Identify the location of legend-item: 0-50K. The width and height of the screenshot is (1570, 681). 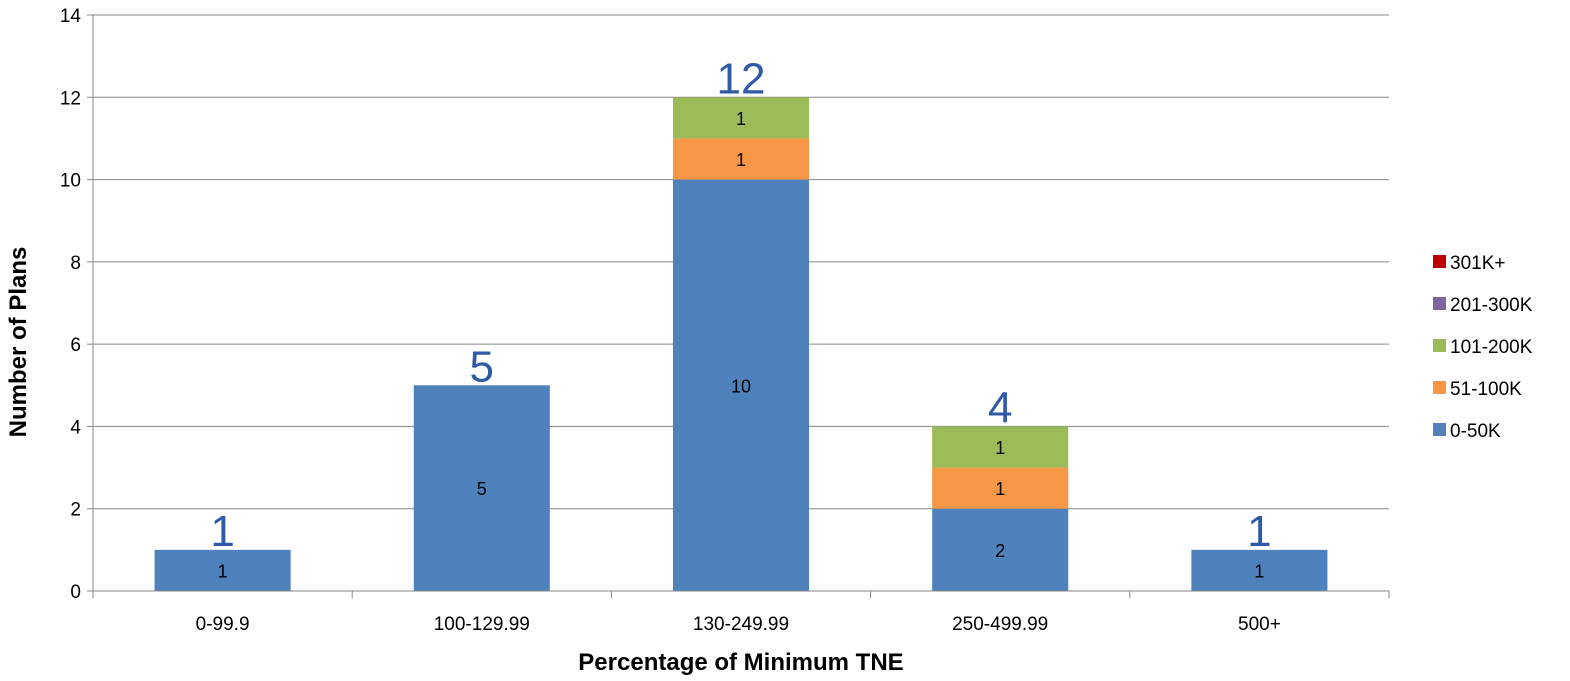
(1467, 431).